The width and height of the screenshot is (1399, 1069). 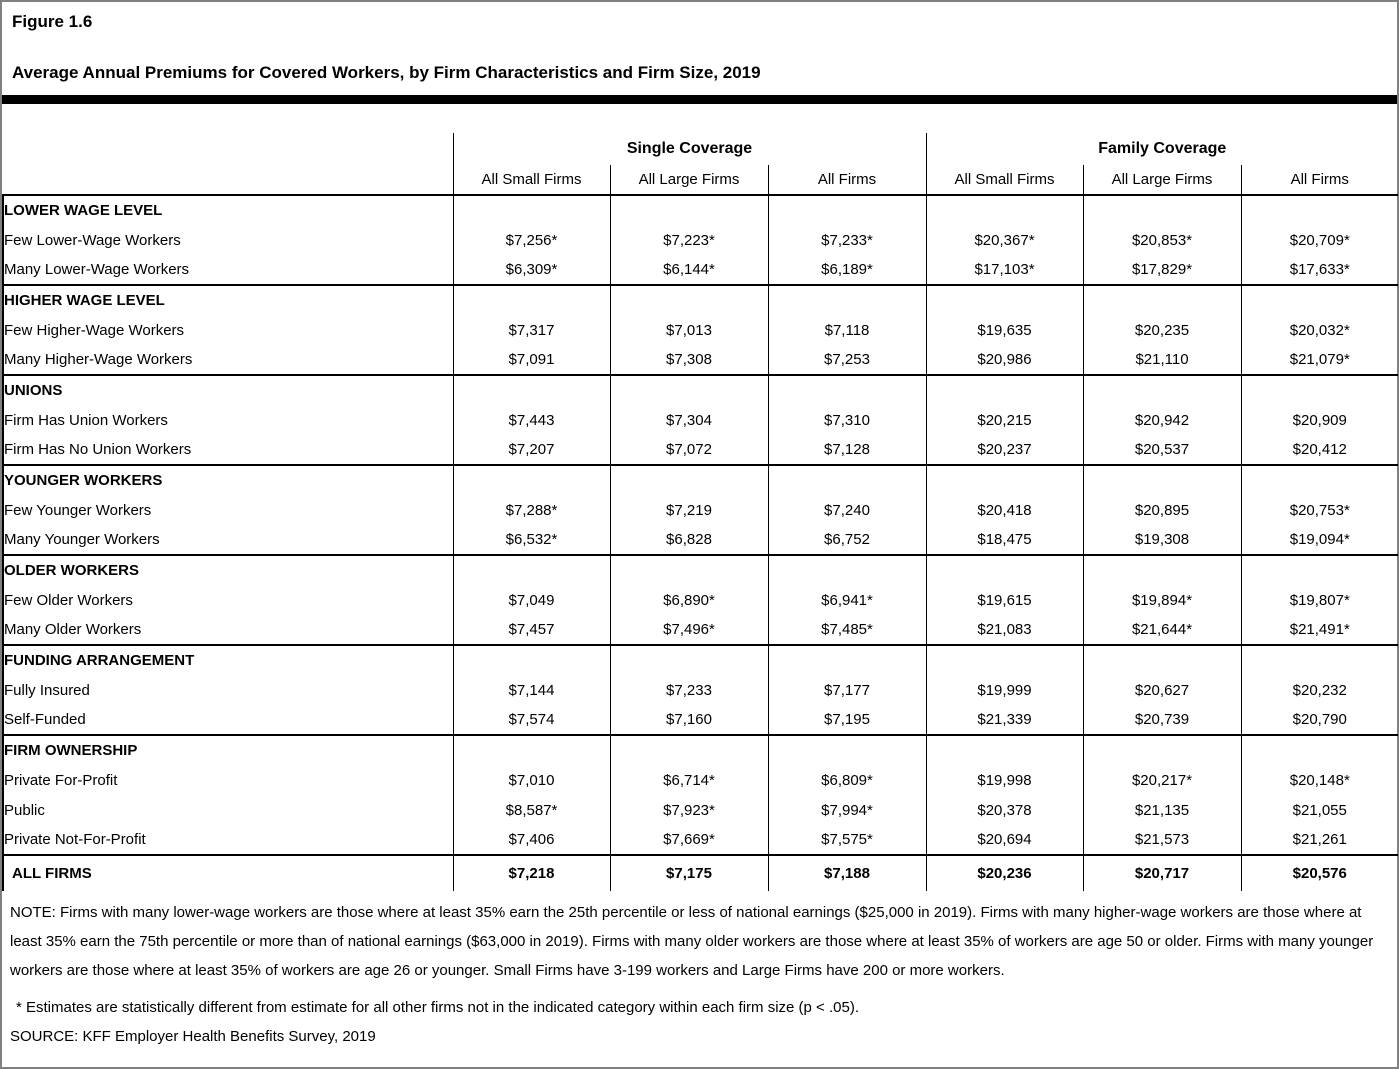 What do you see at coordinates (1004, 690) in the screenshot?
I see `value-cell: $19,999` at bounding box center [1004, 690].